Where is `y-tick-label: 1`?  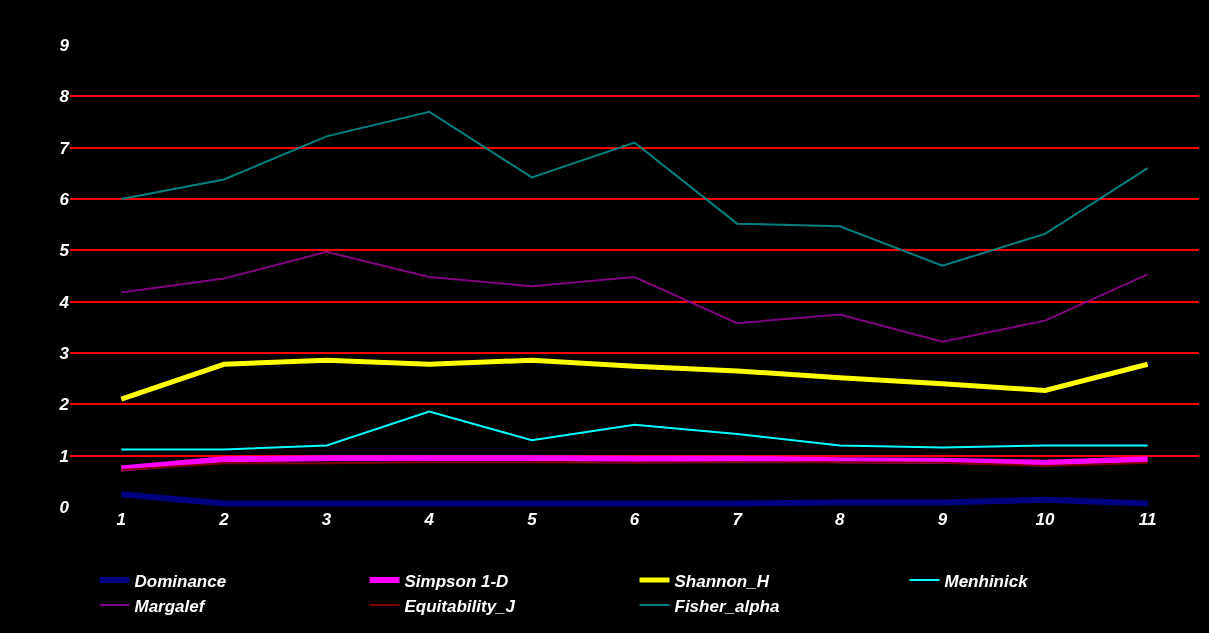 y-tick-label: 1 is located at coordinates (64, 456).